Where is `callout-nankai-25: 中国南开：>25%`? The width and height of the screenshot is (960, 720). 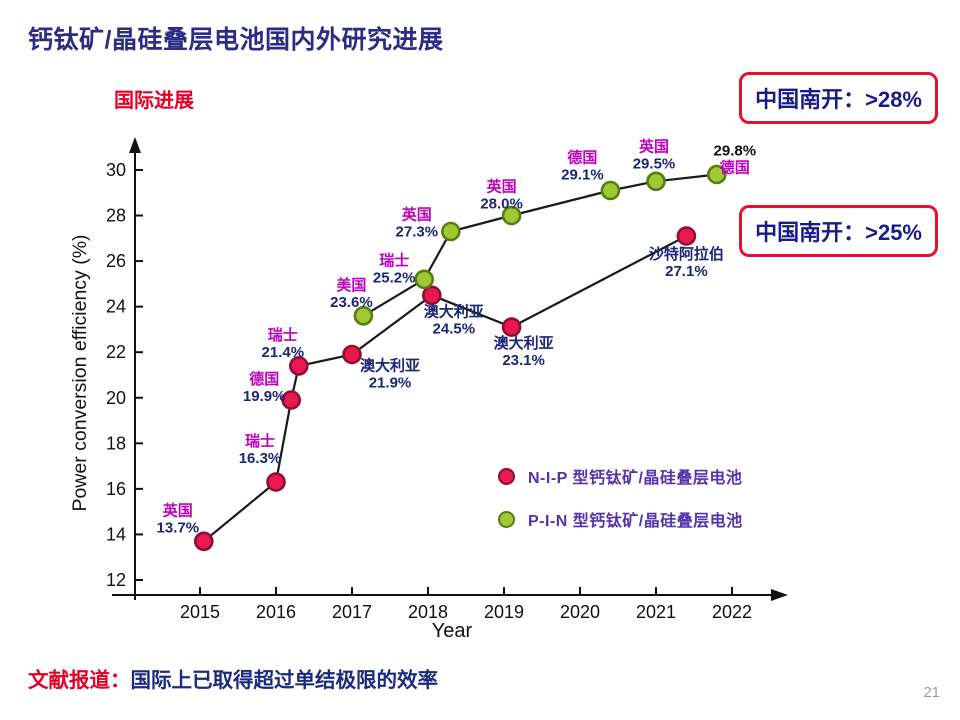
callout-nankai-25: 中国南开：>25% is located at coordinates (838, 231).